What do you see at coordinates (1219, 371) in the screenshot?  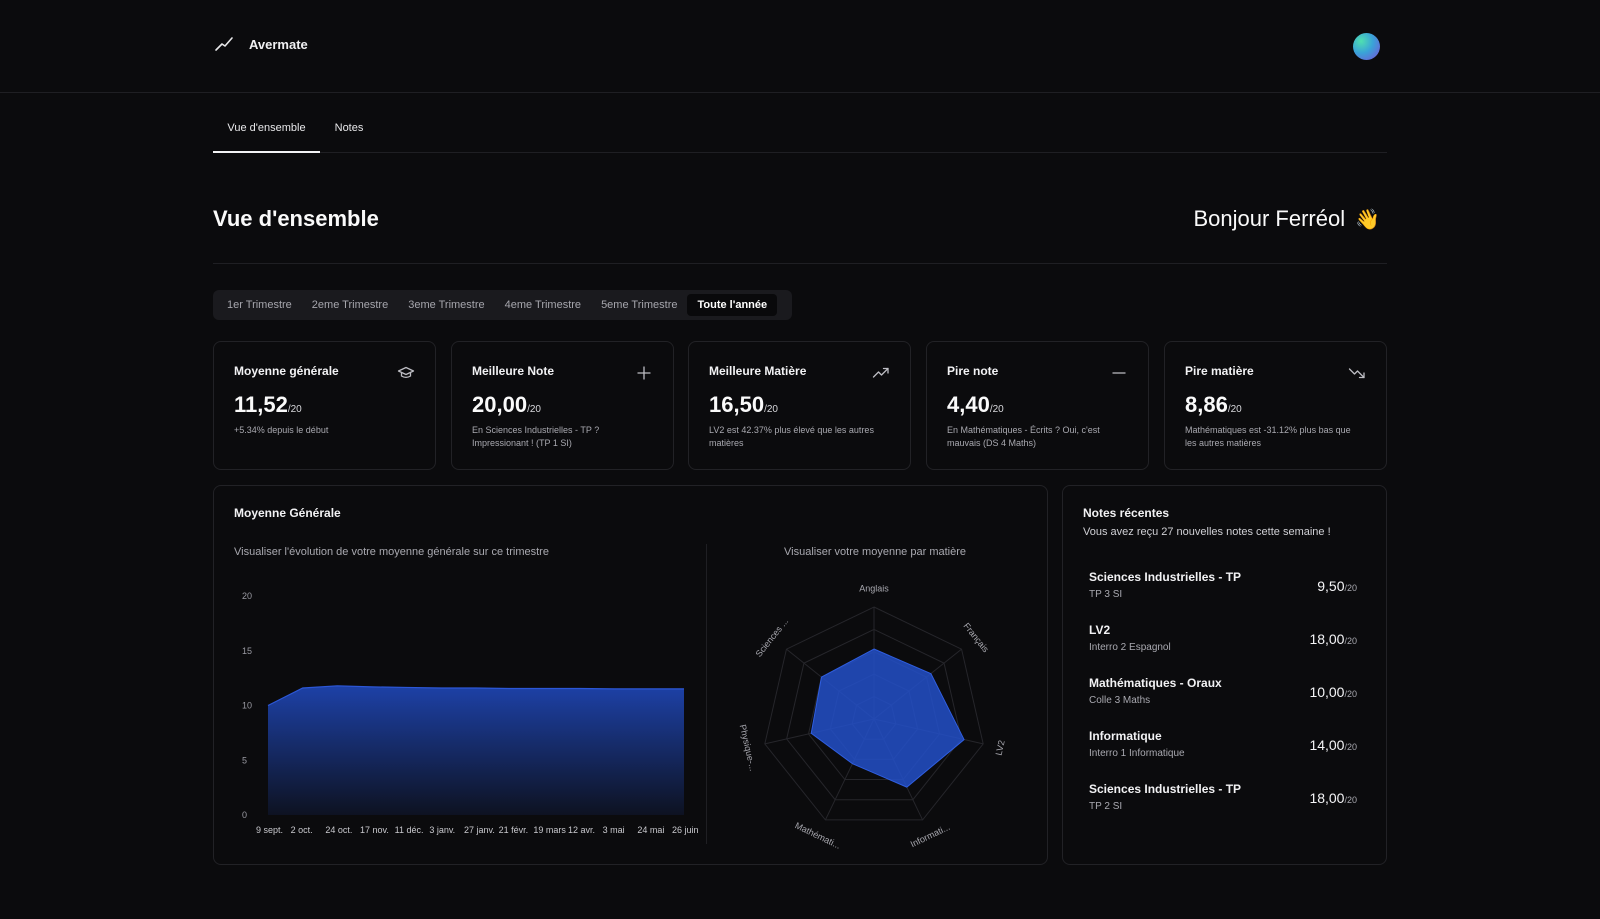 I see `card-title: Pire matière` at bounding box center [1219, 371].